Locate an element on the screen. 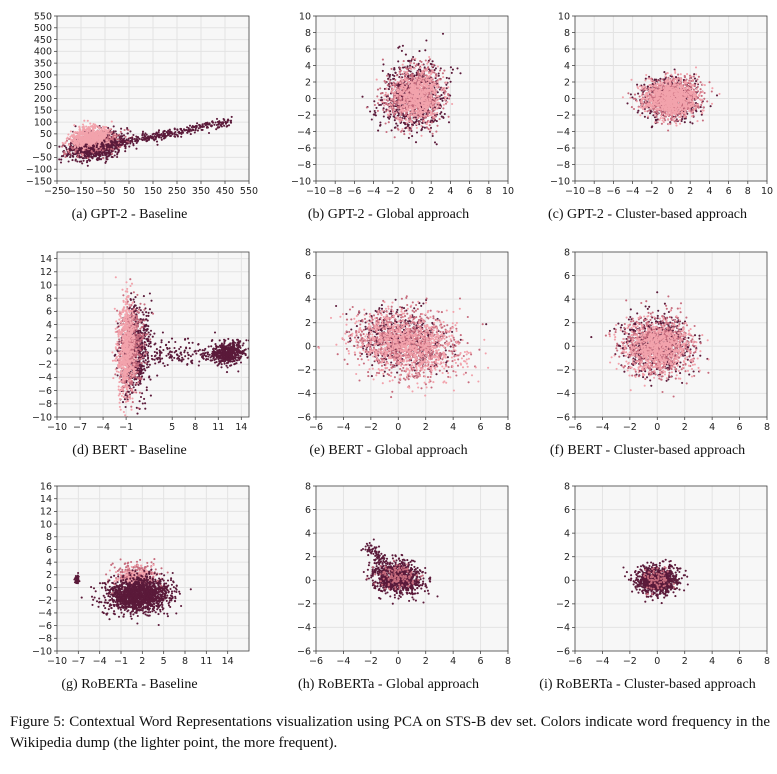 The image size is (777, 774). y-tick-label: 8 is located at coordinates (308, 33).